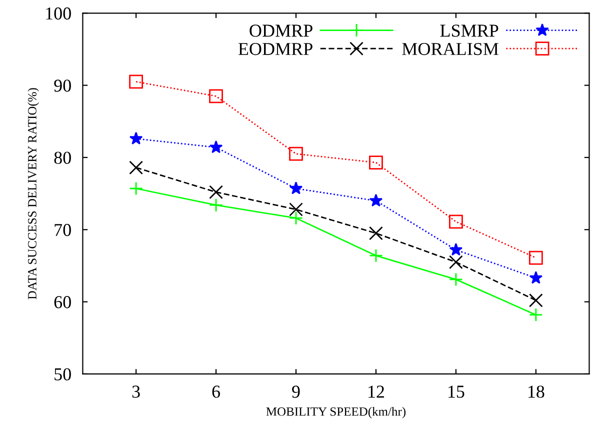 The image size is (591, 424). What do you see at coordinates (450, 49) in the screenshot?
I see `legend-label: MORALISM` at bounding box center [450, 49].